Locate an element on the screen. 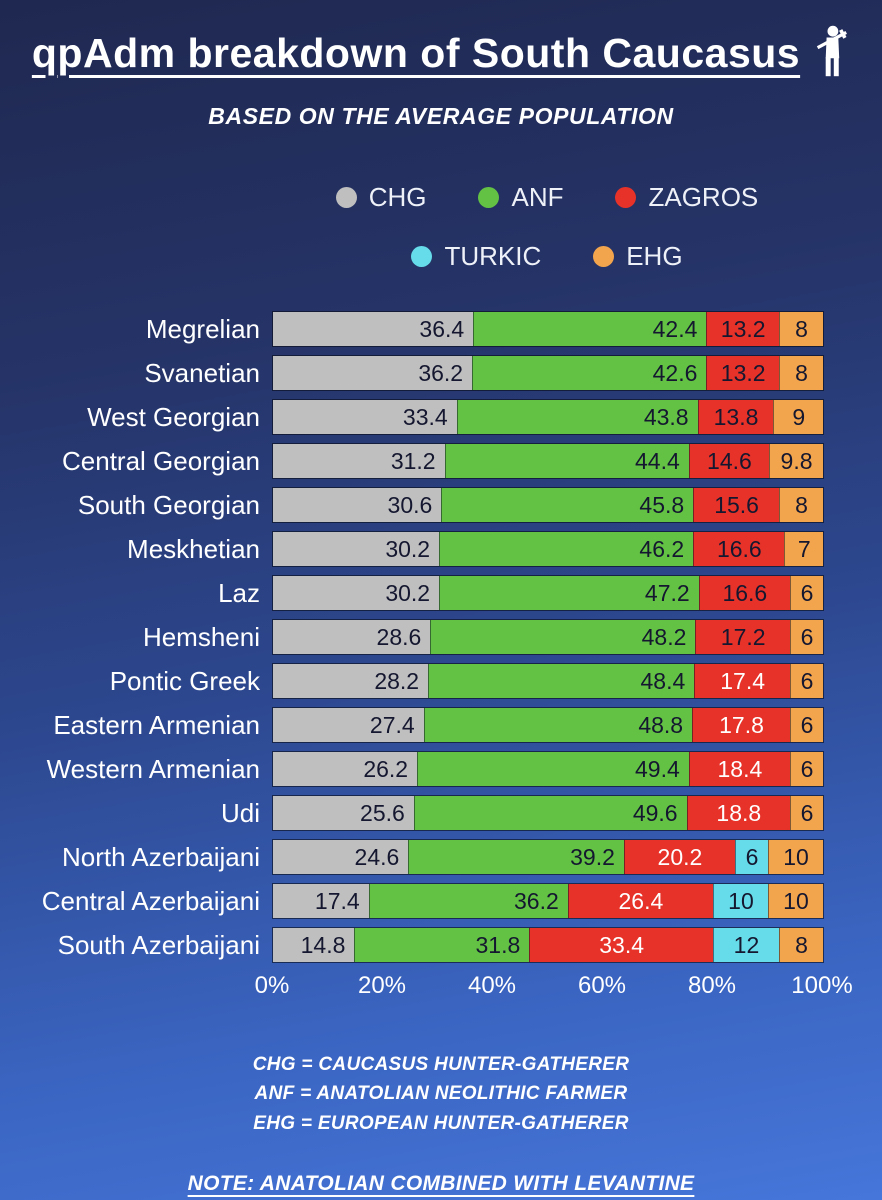 This screenshot has width=882, height=1200. chg-segment: 31.2 is located at coordinates (359, 461).